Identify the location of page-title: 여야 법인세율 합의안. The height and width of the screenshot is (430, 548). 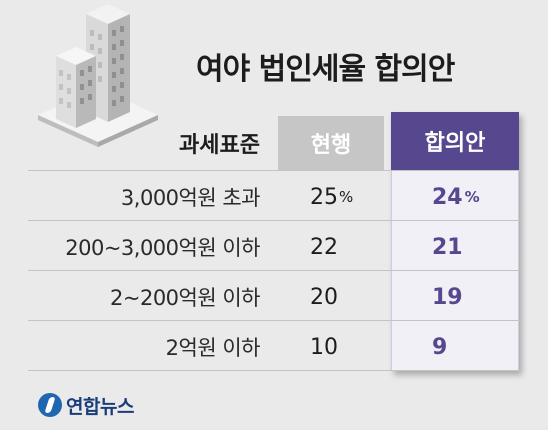
(325, 69).